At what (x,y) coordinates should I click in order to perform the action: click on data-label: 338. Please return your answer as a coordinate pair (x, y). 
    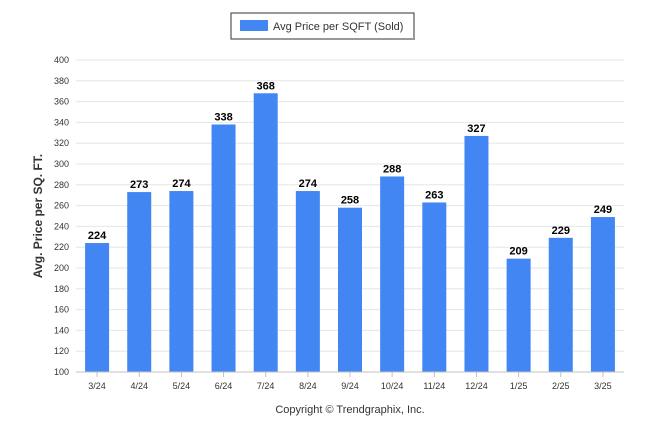
    Looking at the image, I should click on (223, 117).